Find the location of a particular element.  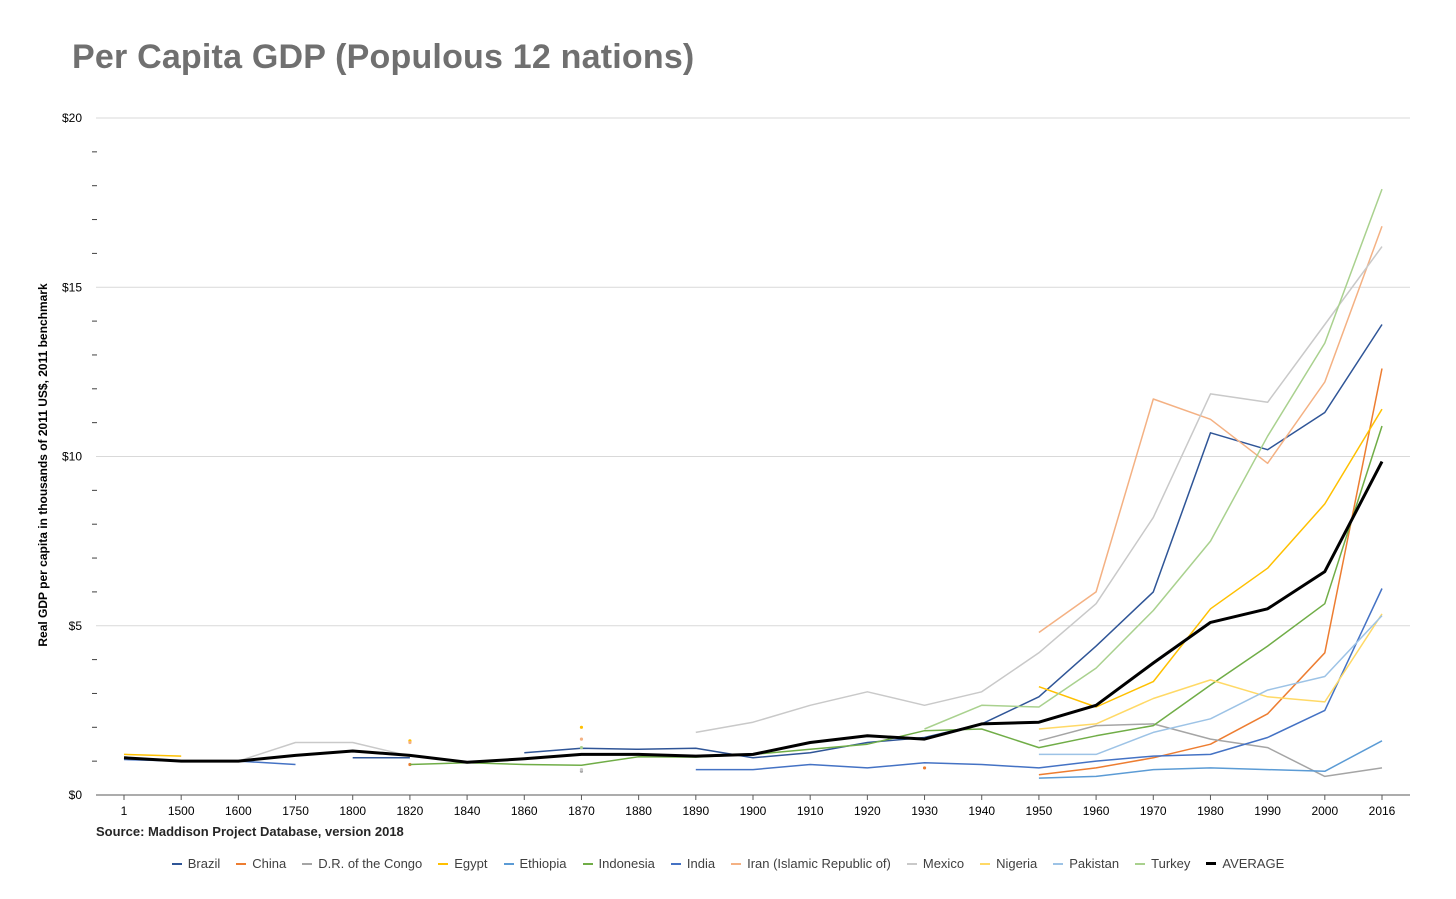

x-tick-label: 1980 is located at coordinates (1210, 811).